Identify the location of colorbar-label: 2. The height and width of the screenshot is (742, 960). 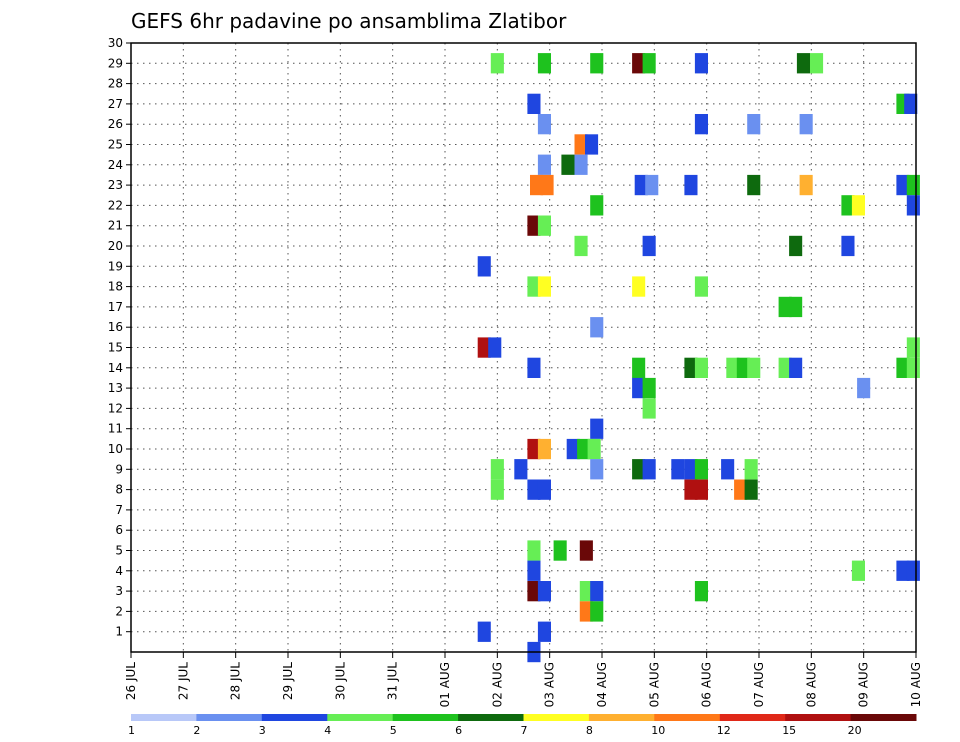
(196, 730).